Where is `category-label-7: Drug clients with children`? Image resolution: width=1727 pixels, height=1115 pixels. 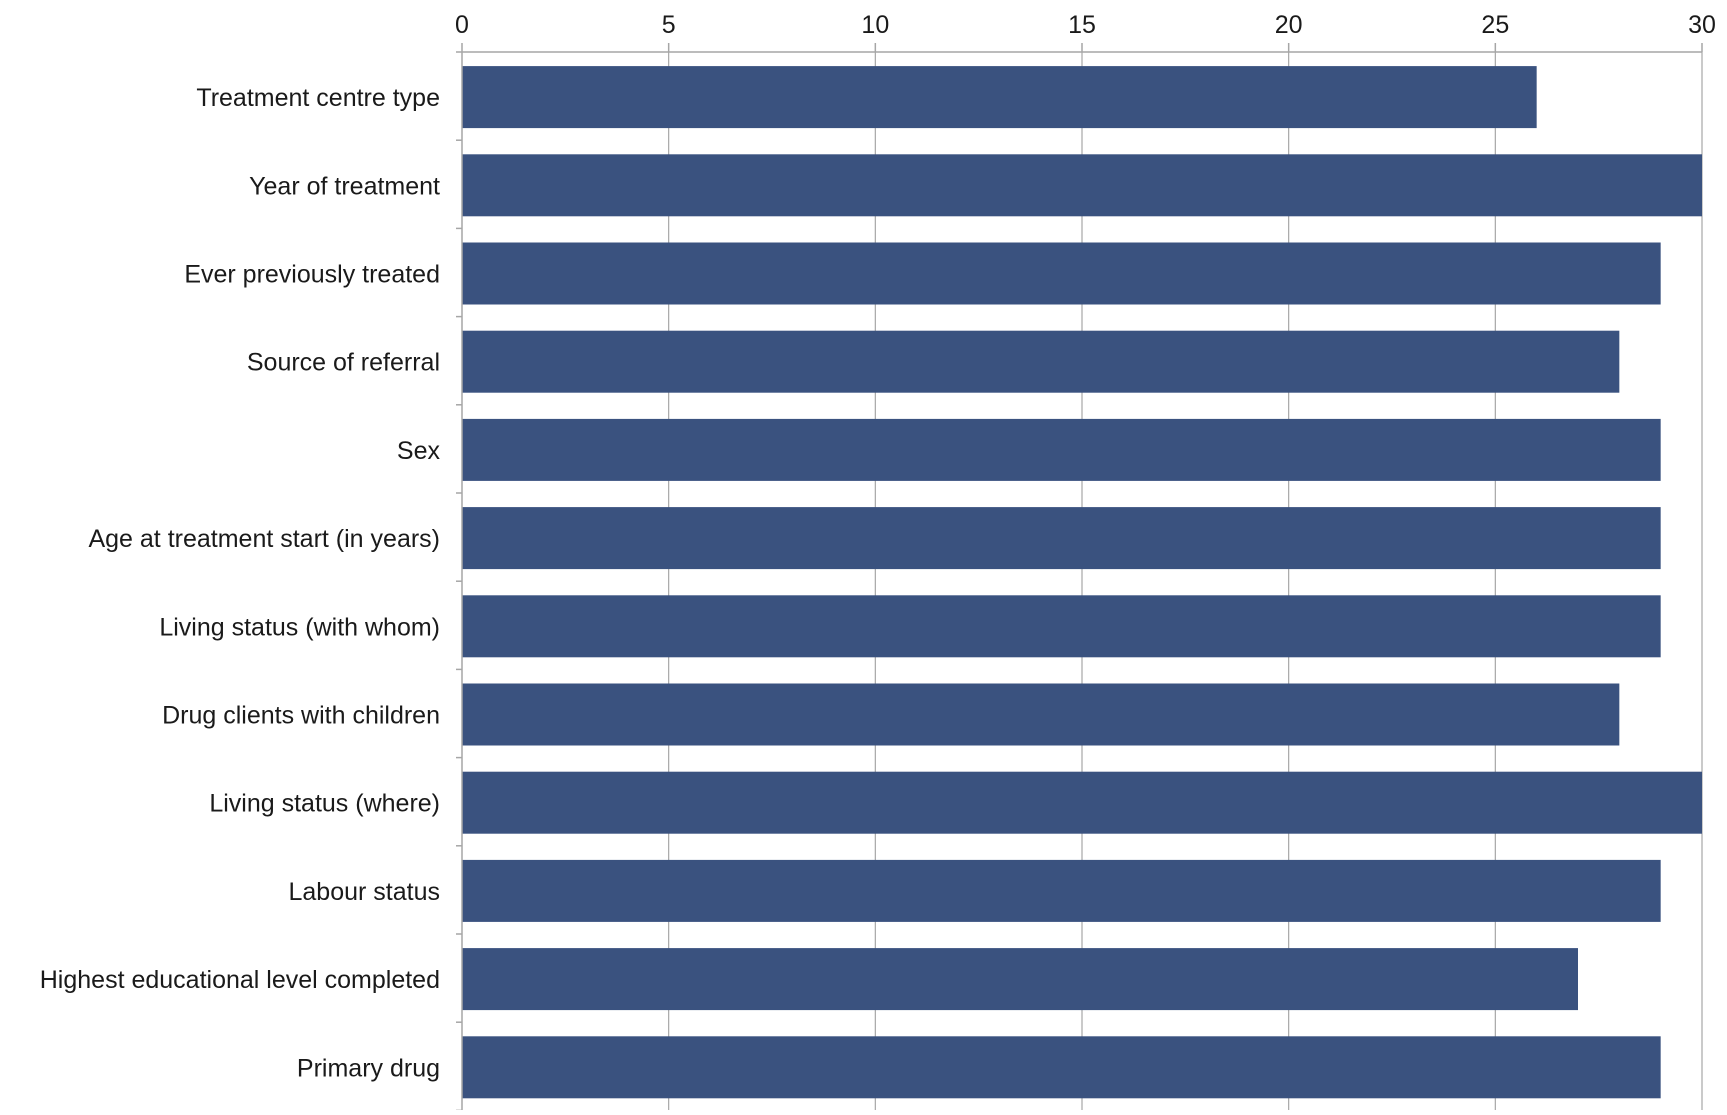 category-label-7: Drug clients with children is located at coordinates (301, 716).